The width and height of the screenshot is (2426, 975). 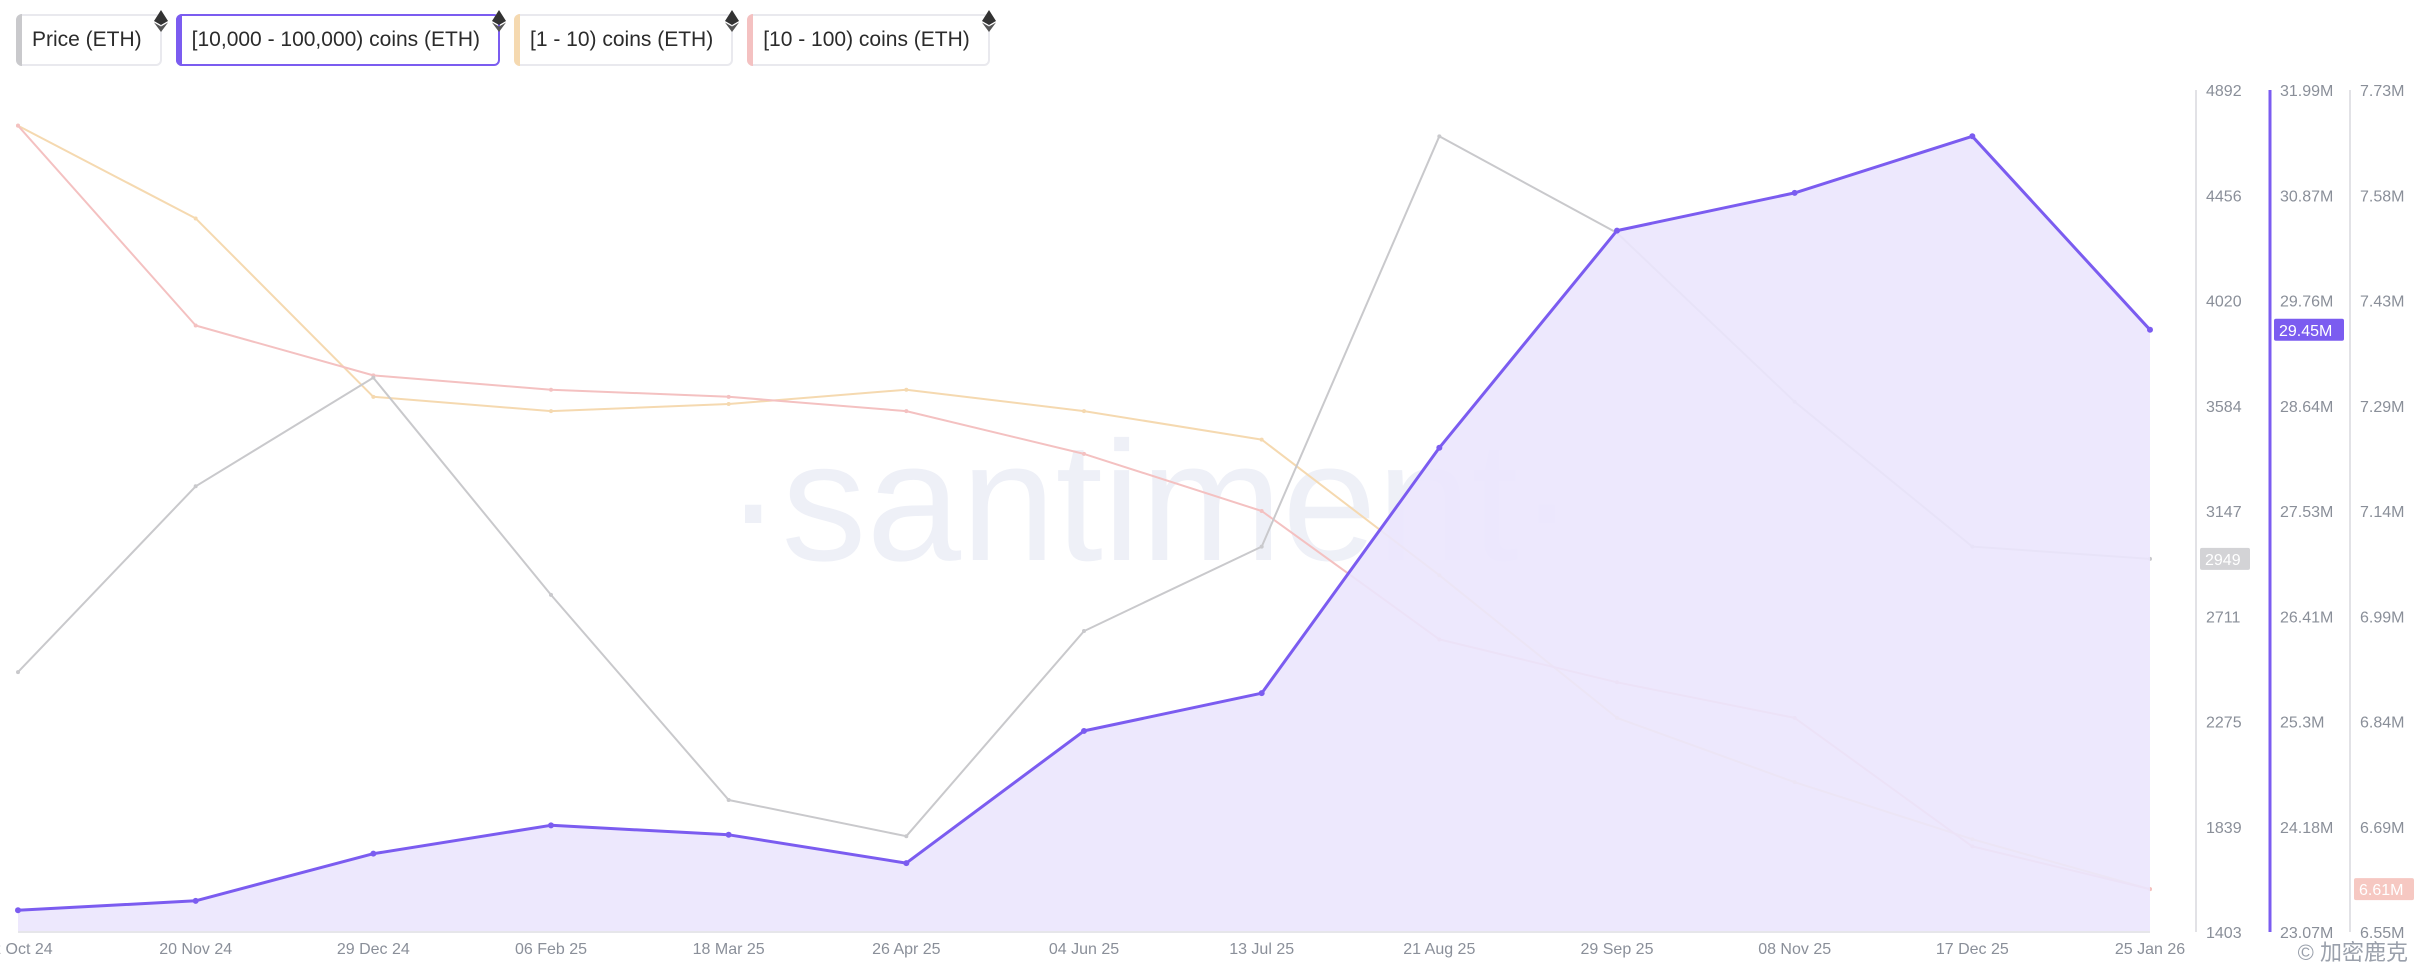 I want to click on legend-label: [1 - 10) coins (ETH), so click(x=621, y=39).